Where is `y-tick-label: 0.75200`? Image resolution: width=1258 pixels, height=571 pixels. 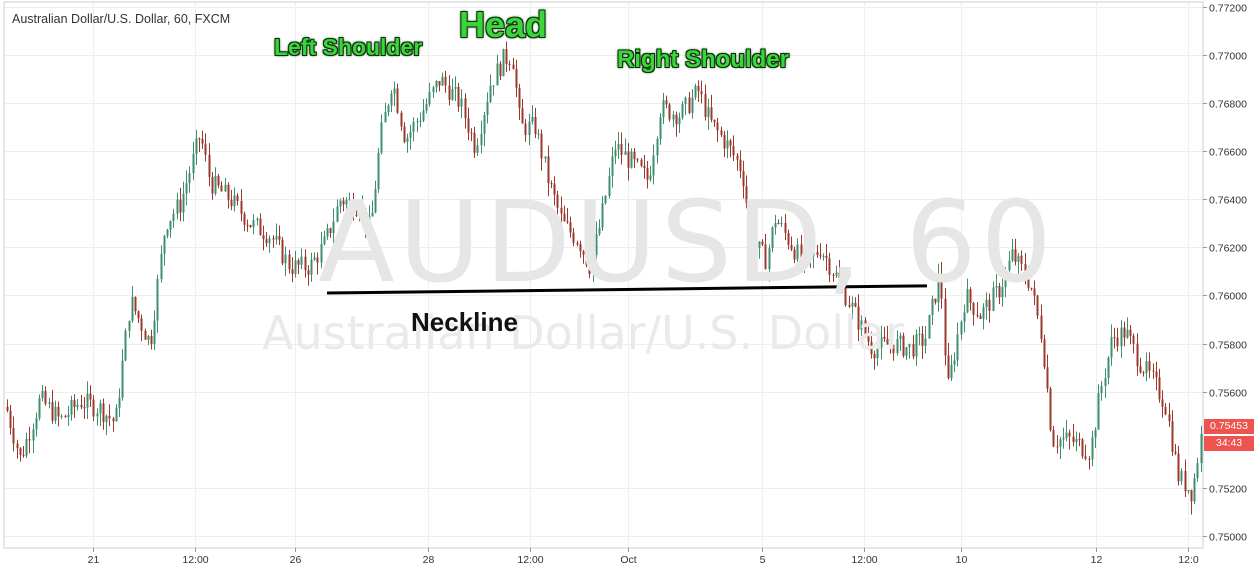 y-tick-label: 0.75200 is located at coordinates (1228, 490).